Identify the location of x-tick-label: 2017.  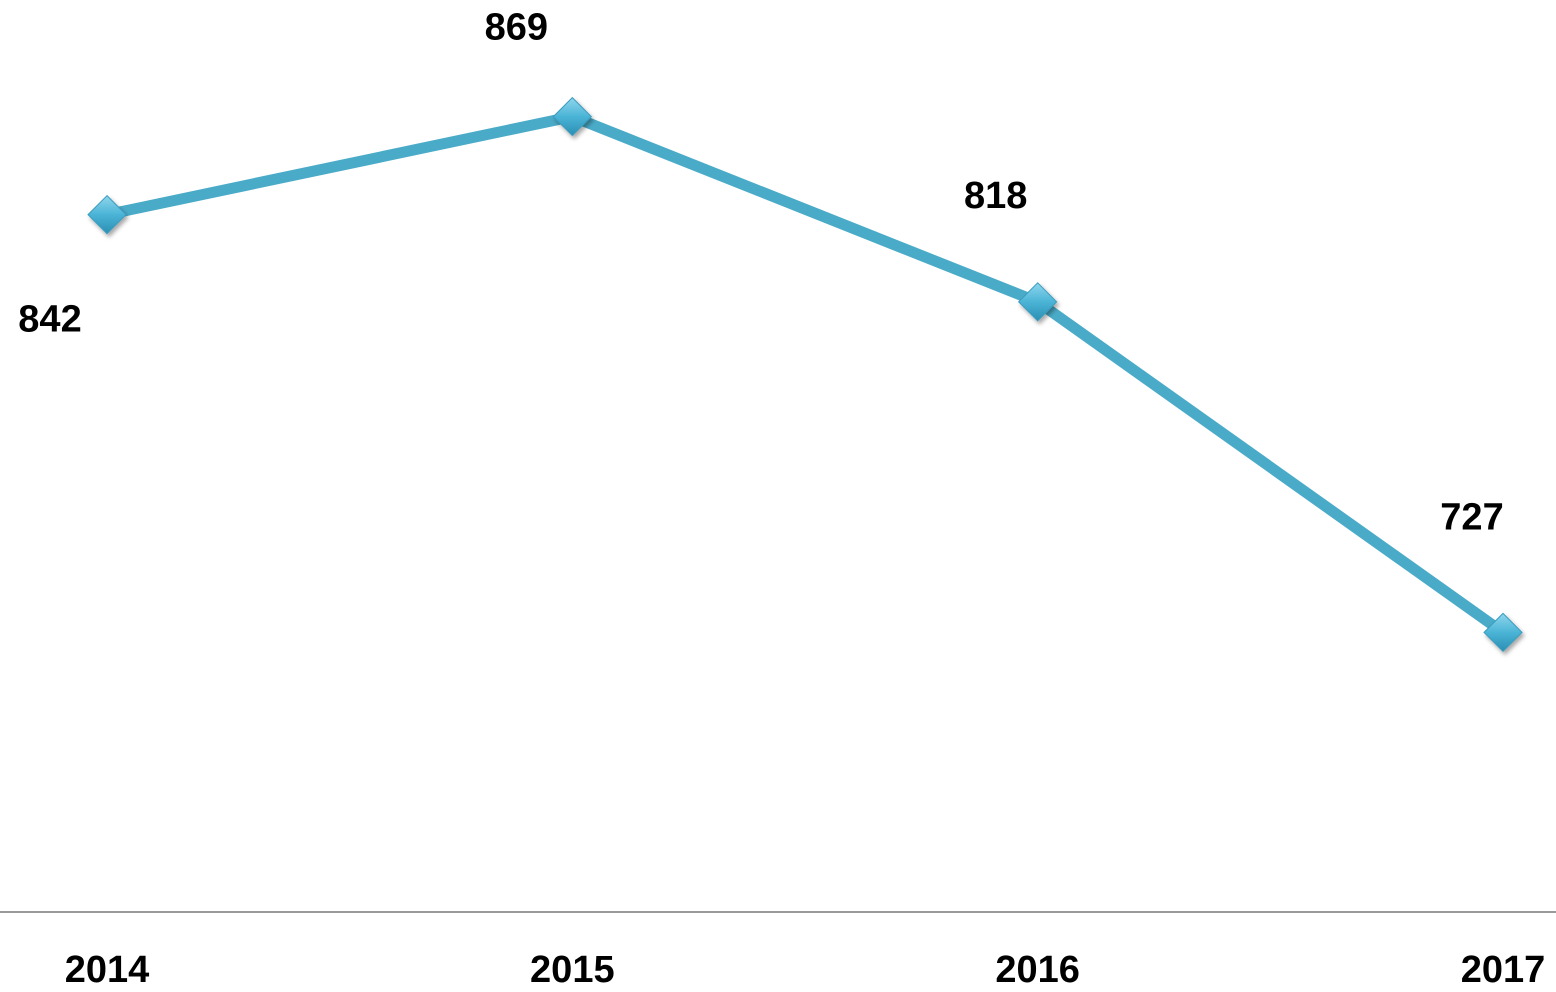
(1503, 970).